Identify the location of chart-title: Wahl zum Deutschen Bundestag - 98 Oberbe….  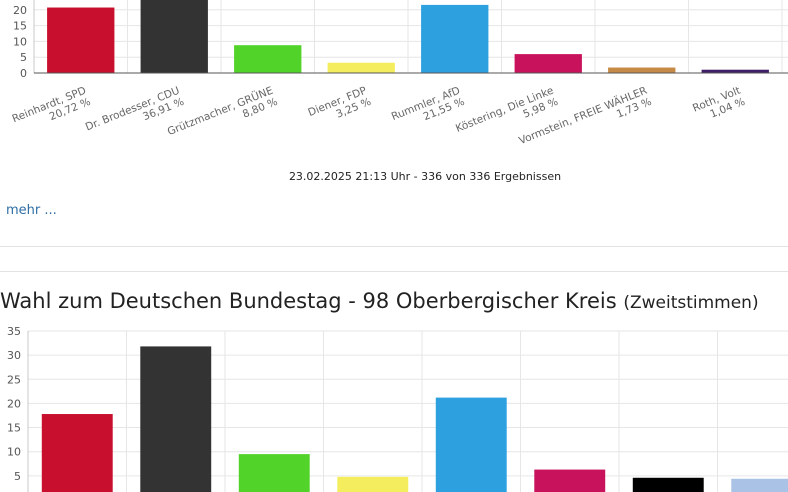
(308, 301).